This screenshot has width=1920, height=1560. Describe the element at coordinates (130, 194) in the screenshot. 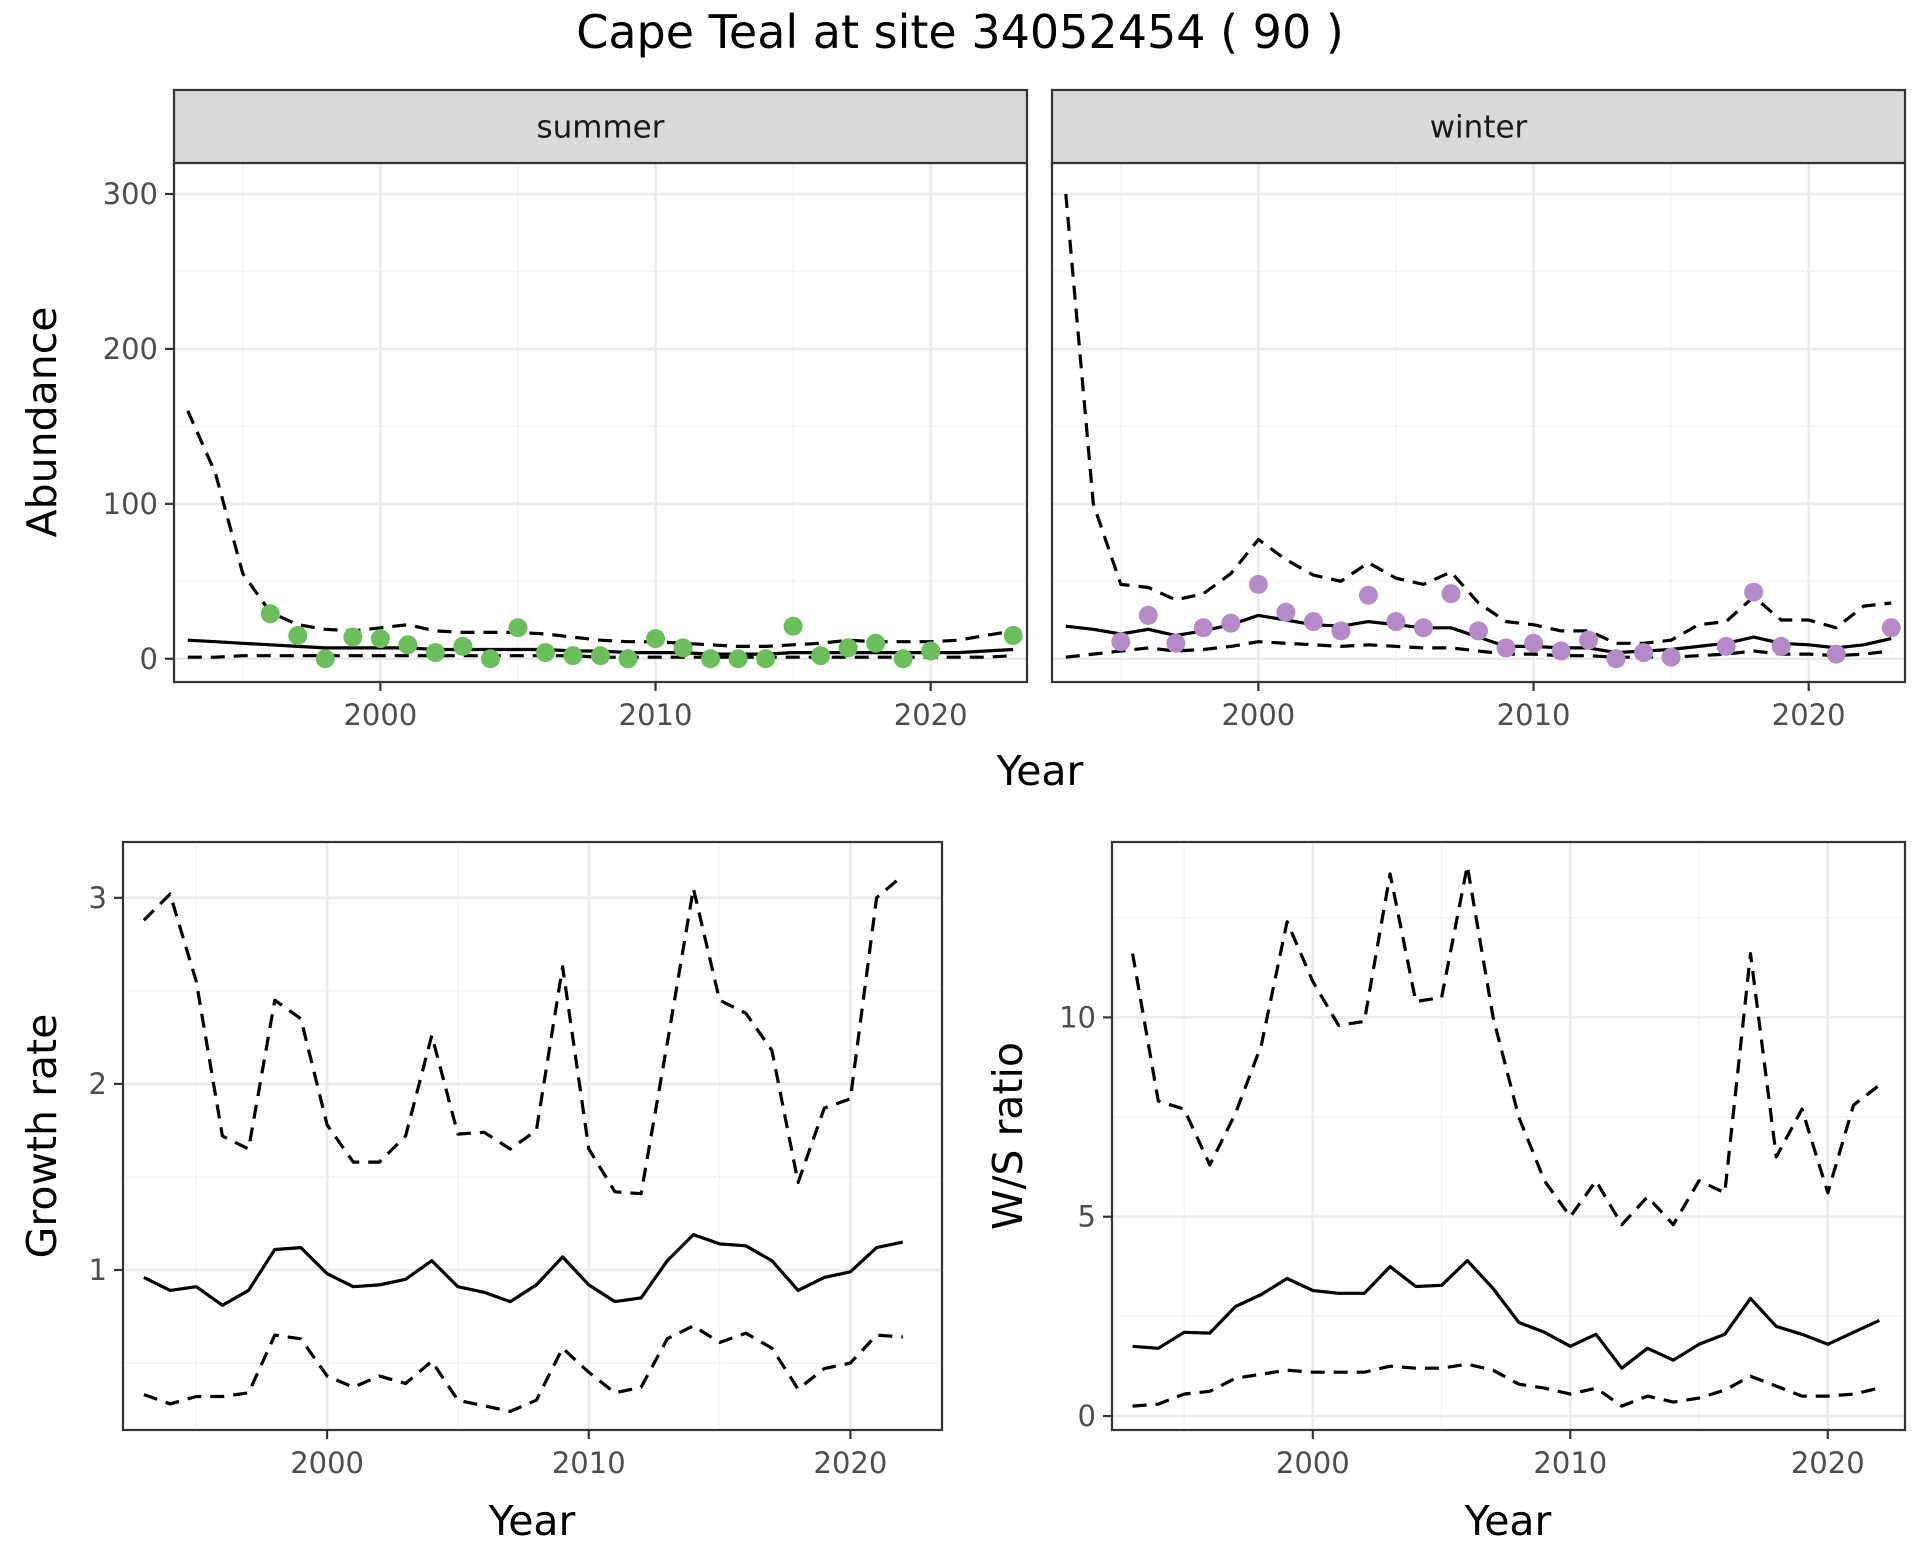

I see `y-tick-label: 300` at that location.